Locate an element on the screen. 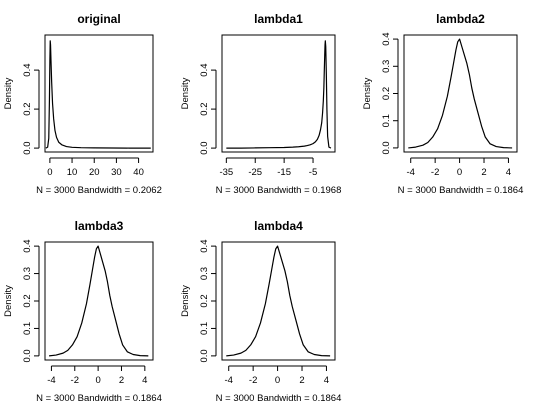 The height and width of the screenshot is (412, 540). x-tick-label: 10 is located at coordinates (72, 172).